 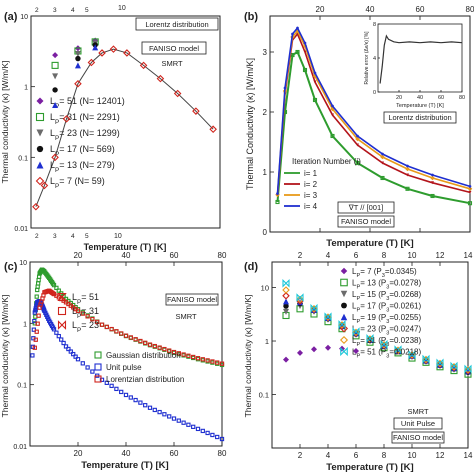 I want to click on panel-c-lp-legend-2-label: L, so click(x=74, y=325).